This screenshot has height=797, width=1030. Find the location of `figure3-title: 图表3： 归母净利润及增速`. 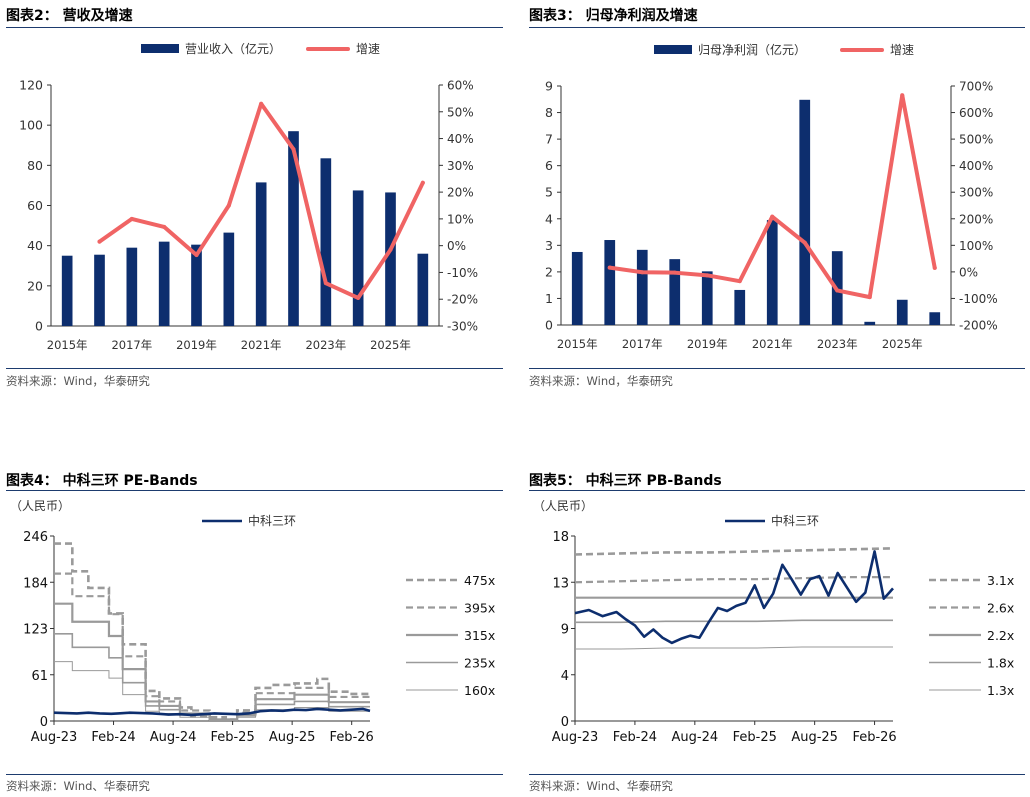

figure3-title: 图表3： 归母净利润及增速 is located at coordinates (613, 16).